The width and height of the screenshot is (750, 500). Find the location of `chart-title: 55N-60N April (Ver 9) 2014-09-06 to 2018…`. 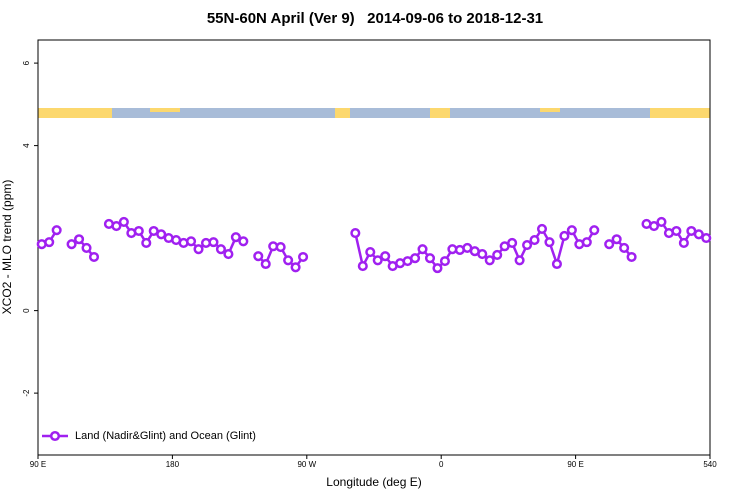

chart-title: 55N-60N April (Ver 9) 2014-09-06 to 2018… is located at coordinates (375, 18).